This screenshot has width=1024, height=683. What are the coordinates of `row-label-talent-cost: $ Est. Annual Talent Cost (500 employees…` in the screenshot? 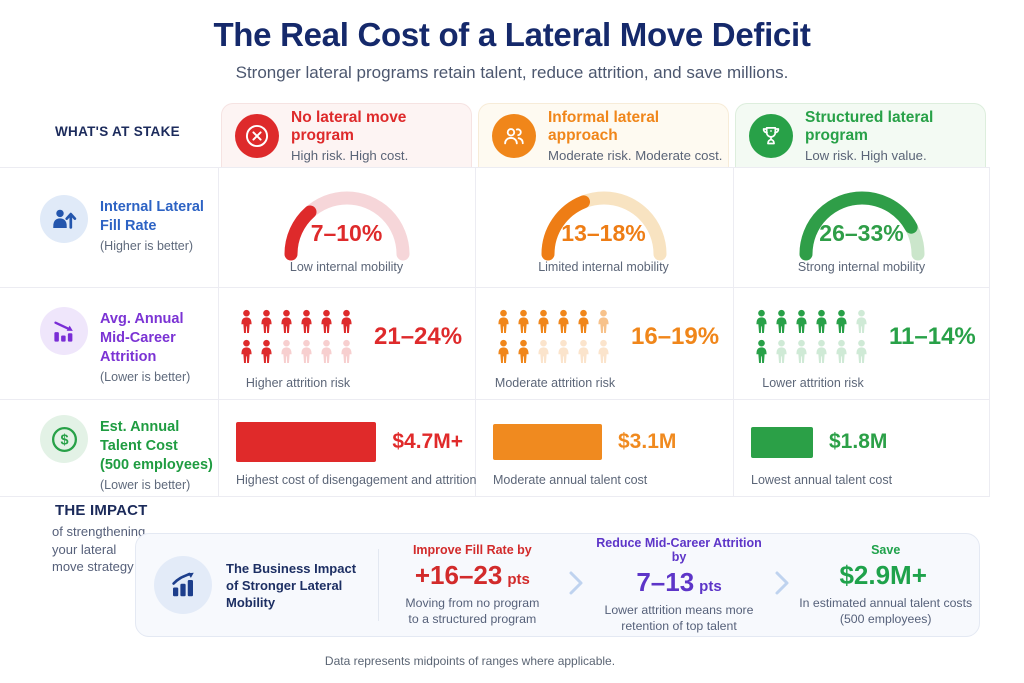 It's located at (129, 453).